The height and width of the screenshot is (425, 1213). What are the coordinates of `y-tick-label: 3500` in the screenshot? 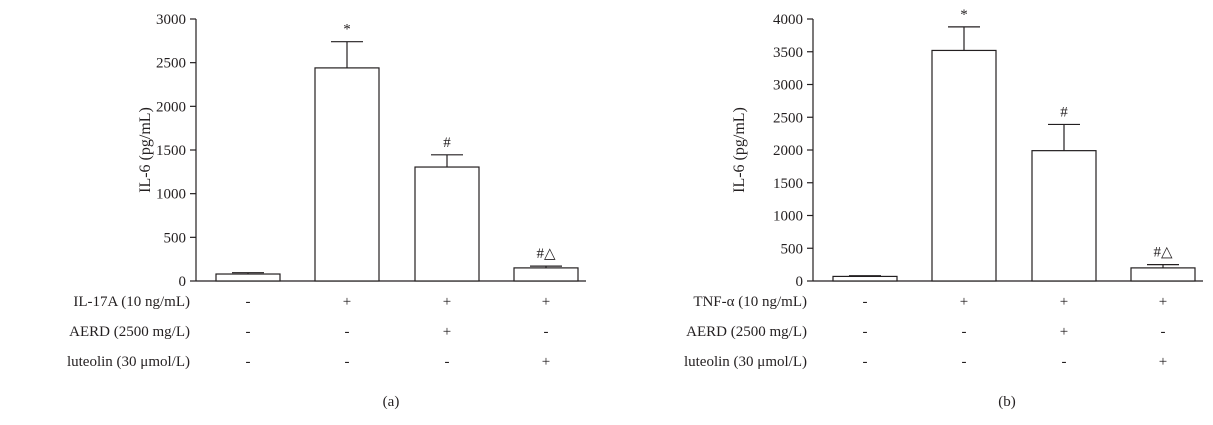 It's located at (788, 53).